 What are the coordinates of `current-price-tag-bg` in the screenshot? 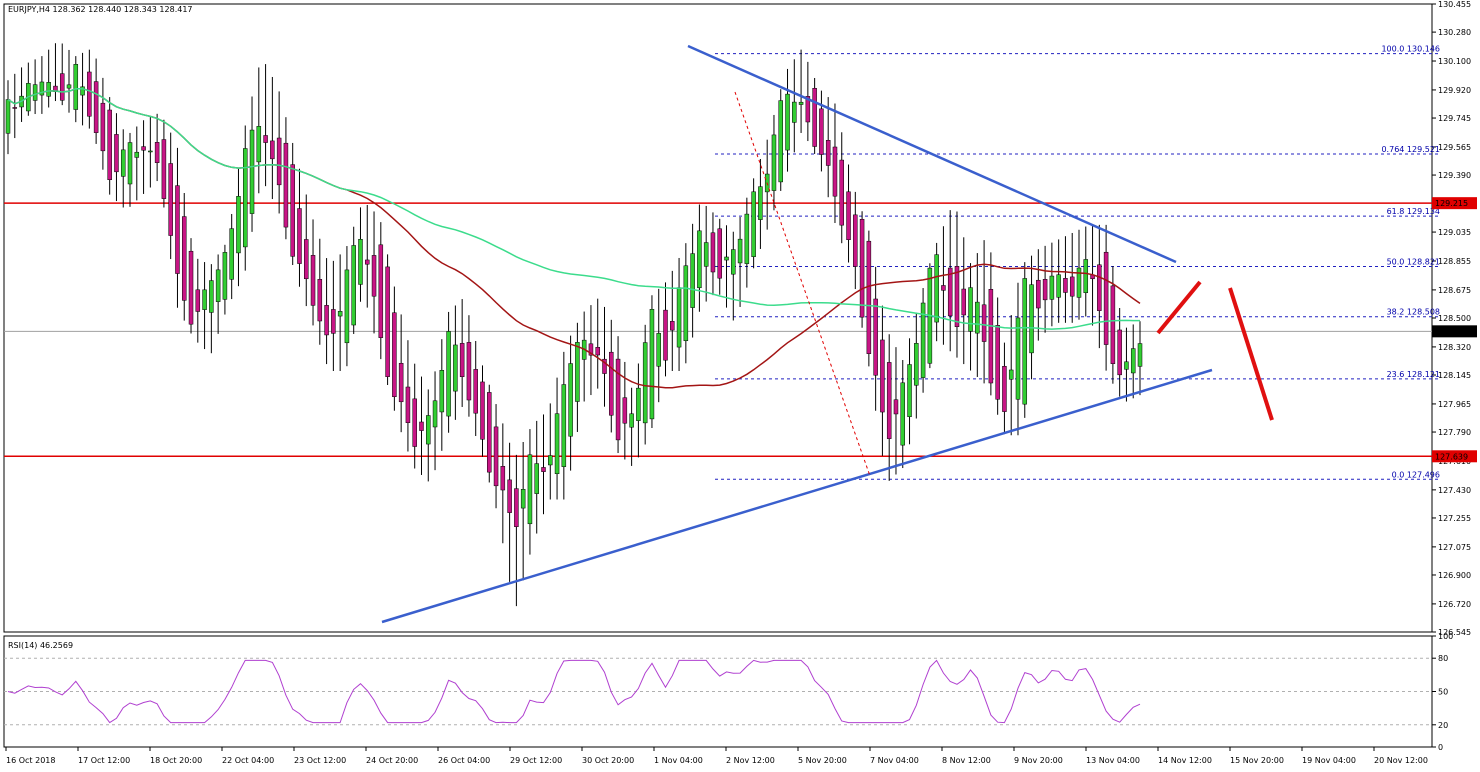 It's located at (1454, 331).